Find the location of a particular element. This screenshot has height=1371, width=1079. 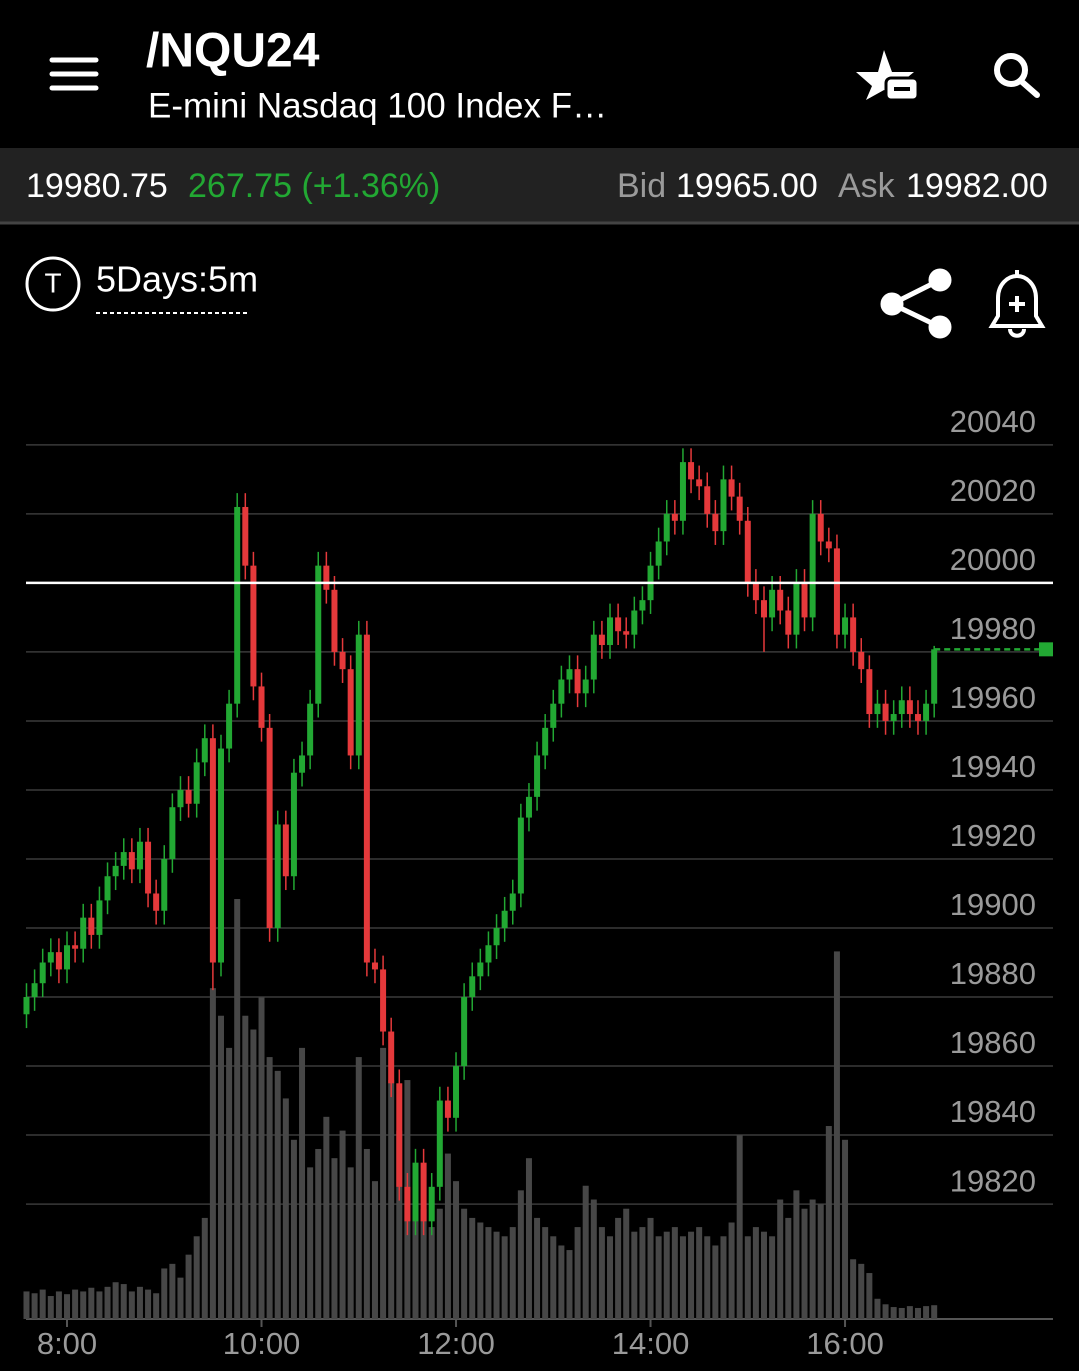

x-tick-label: 10:00 is located at coordinates (262, 1343).